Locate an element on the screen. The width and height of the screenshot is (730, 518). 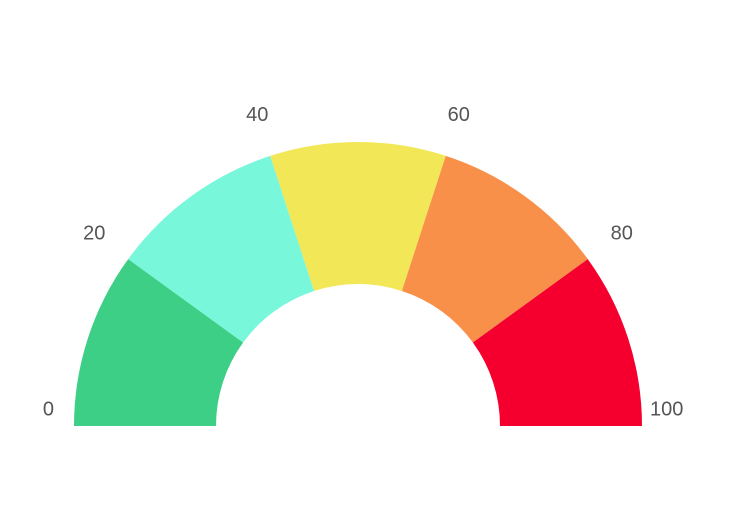
tick-label-40: 40 is located at coordinates (257, 115).